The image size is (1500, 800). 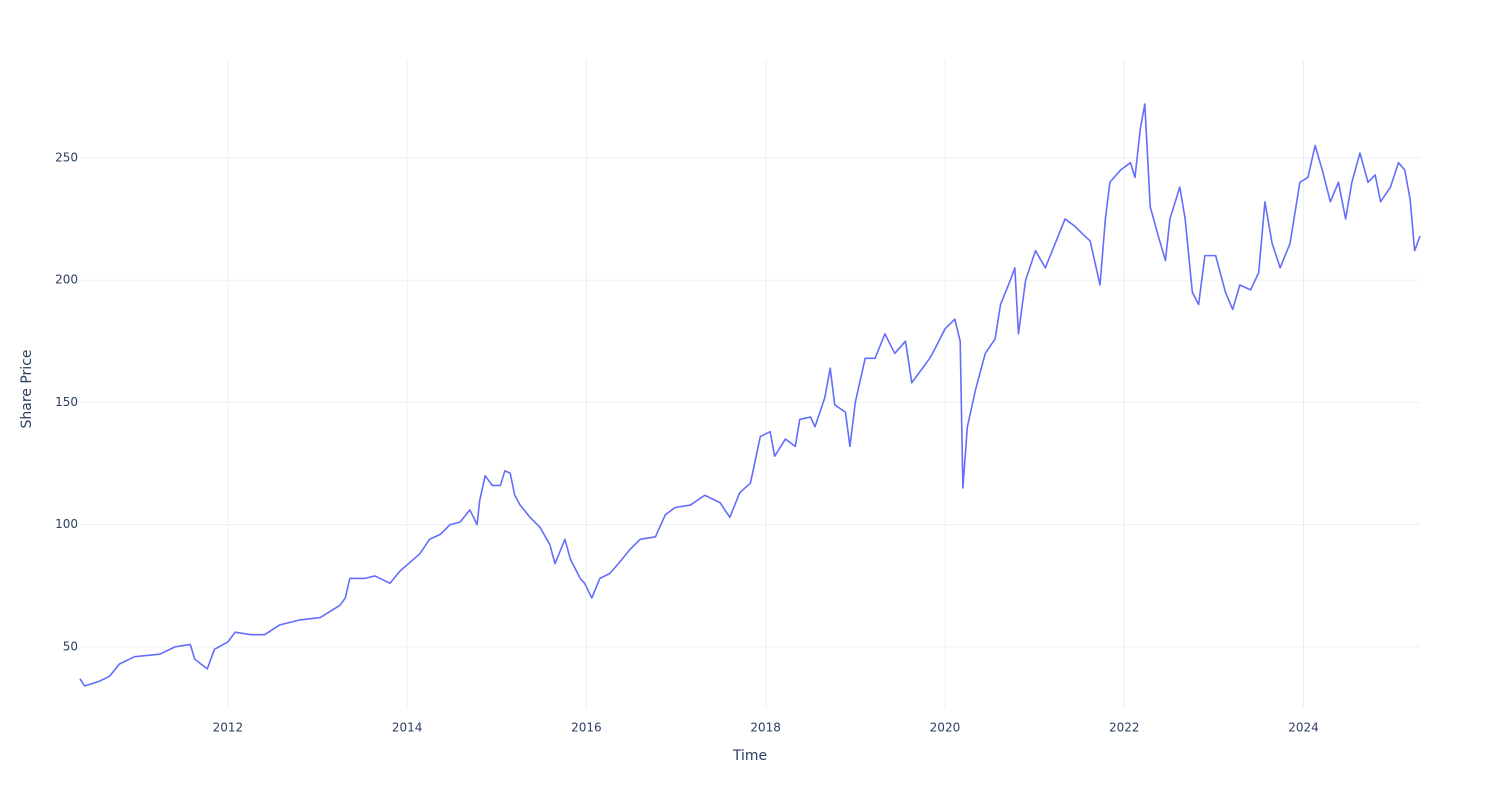 What do you see at coordinates (70, 646) in the screenshot?
I see `y-tick-label: 50` at bounding box center [70, 646].